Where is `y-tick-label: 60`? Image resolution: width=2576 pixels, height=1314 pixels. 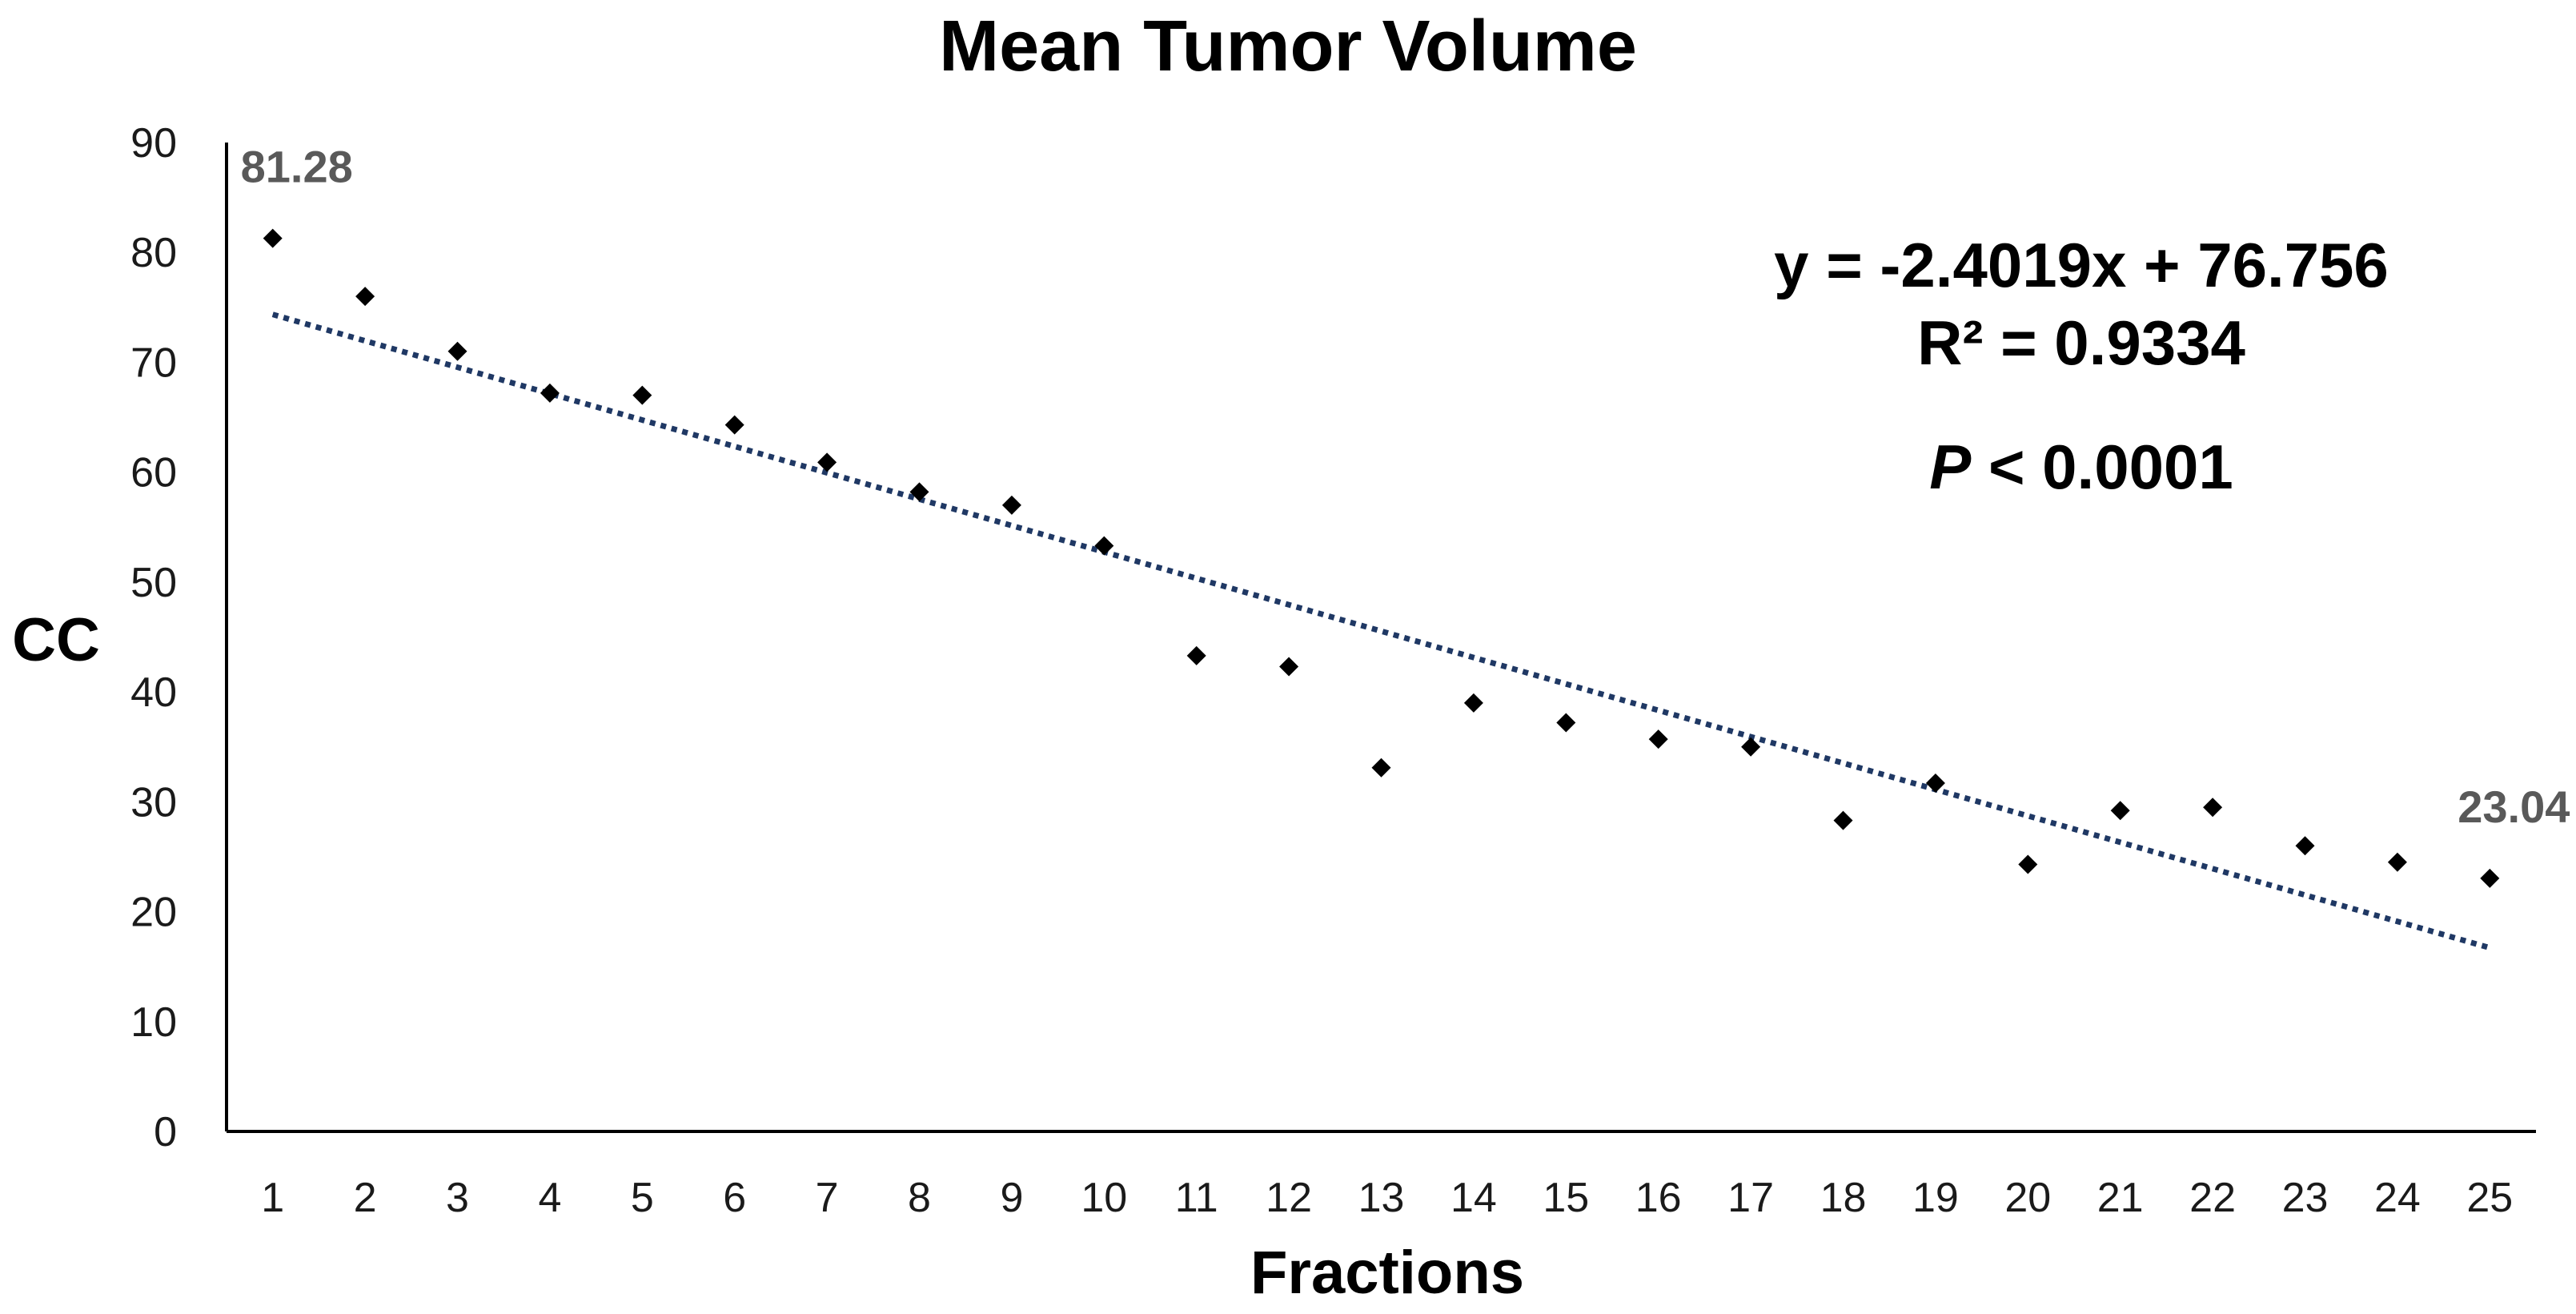
y-tick-label: 60 is located at coordinates (153, 473).